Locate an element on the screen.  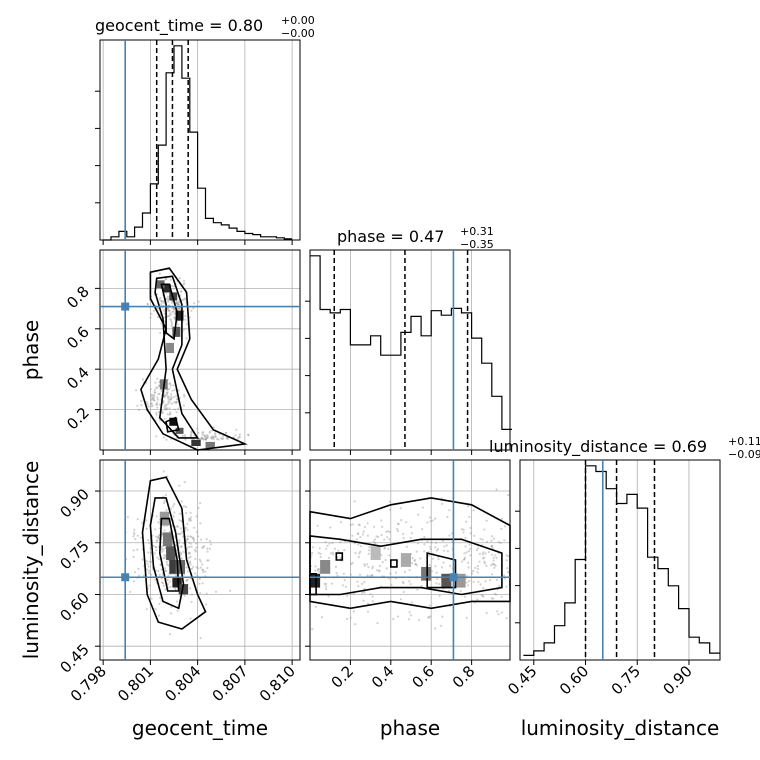
density-cell is located at coordinates (168, 539).